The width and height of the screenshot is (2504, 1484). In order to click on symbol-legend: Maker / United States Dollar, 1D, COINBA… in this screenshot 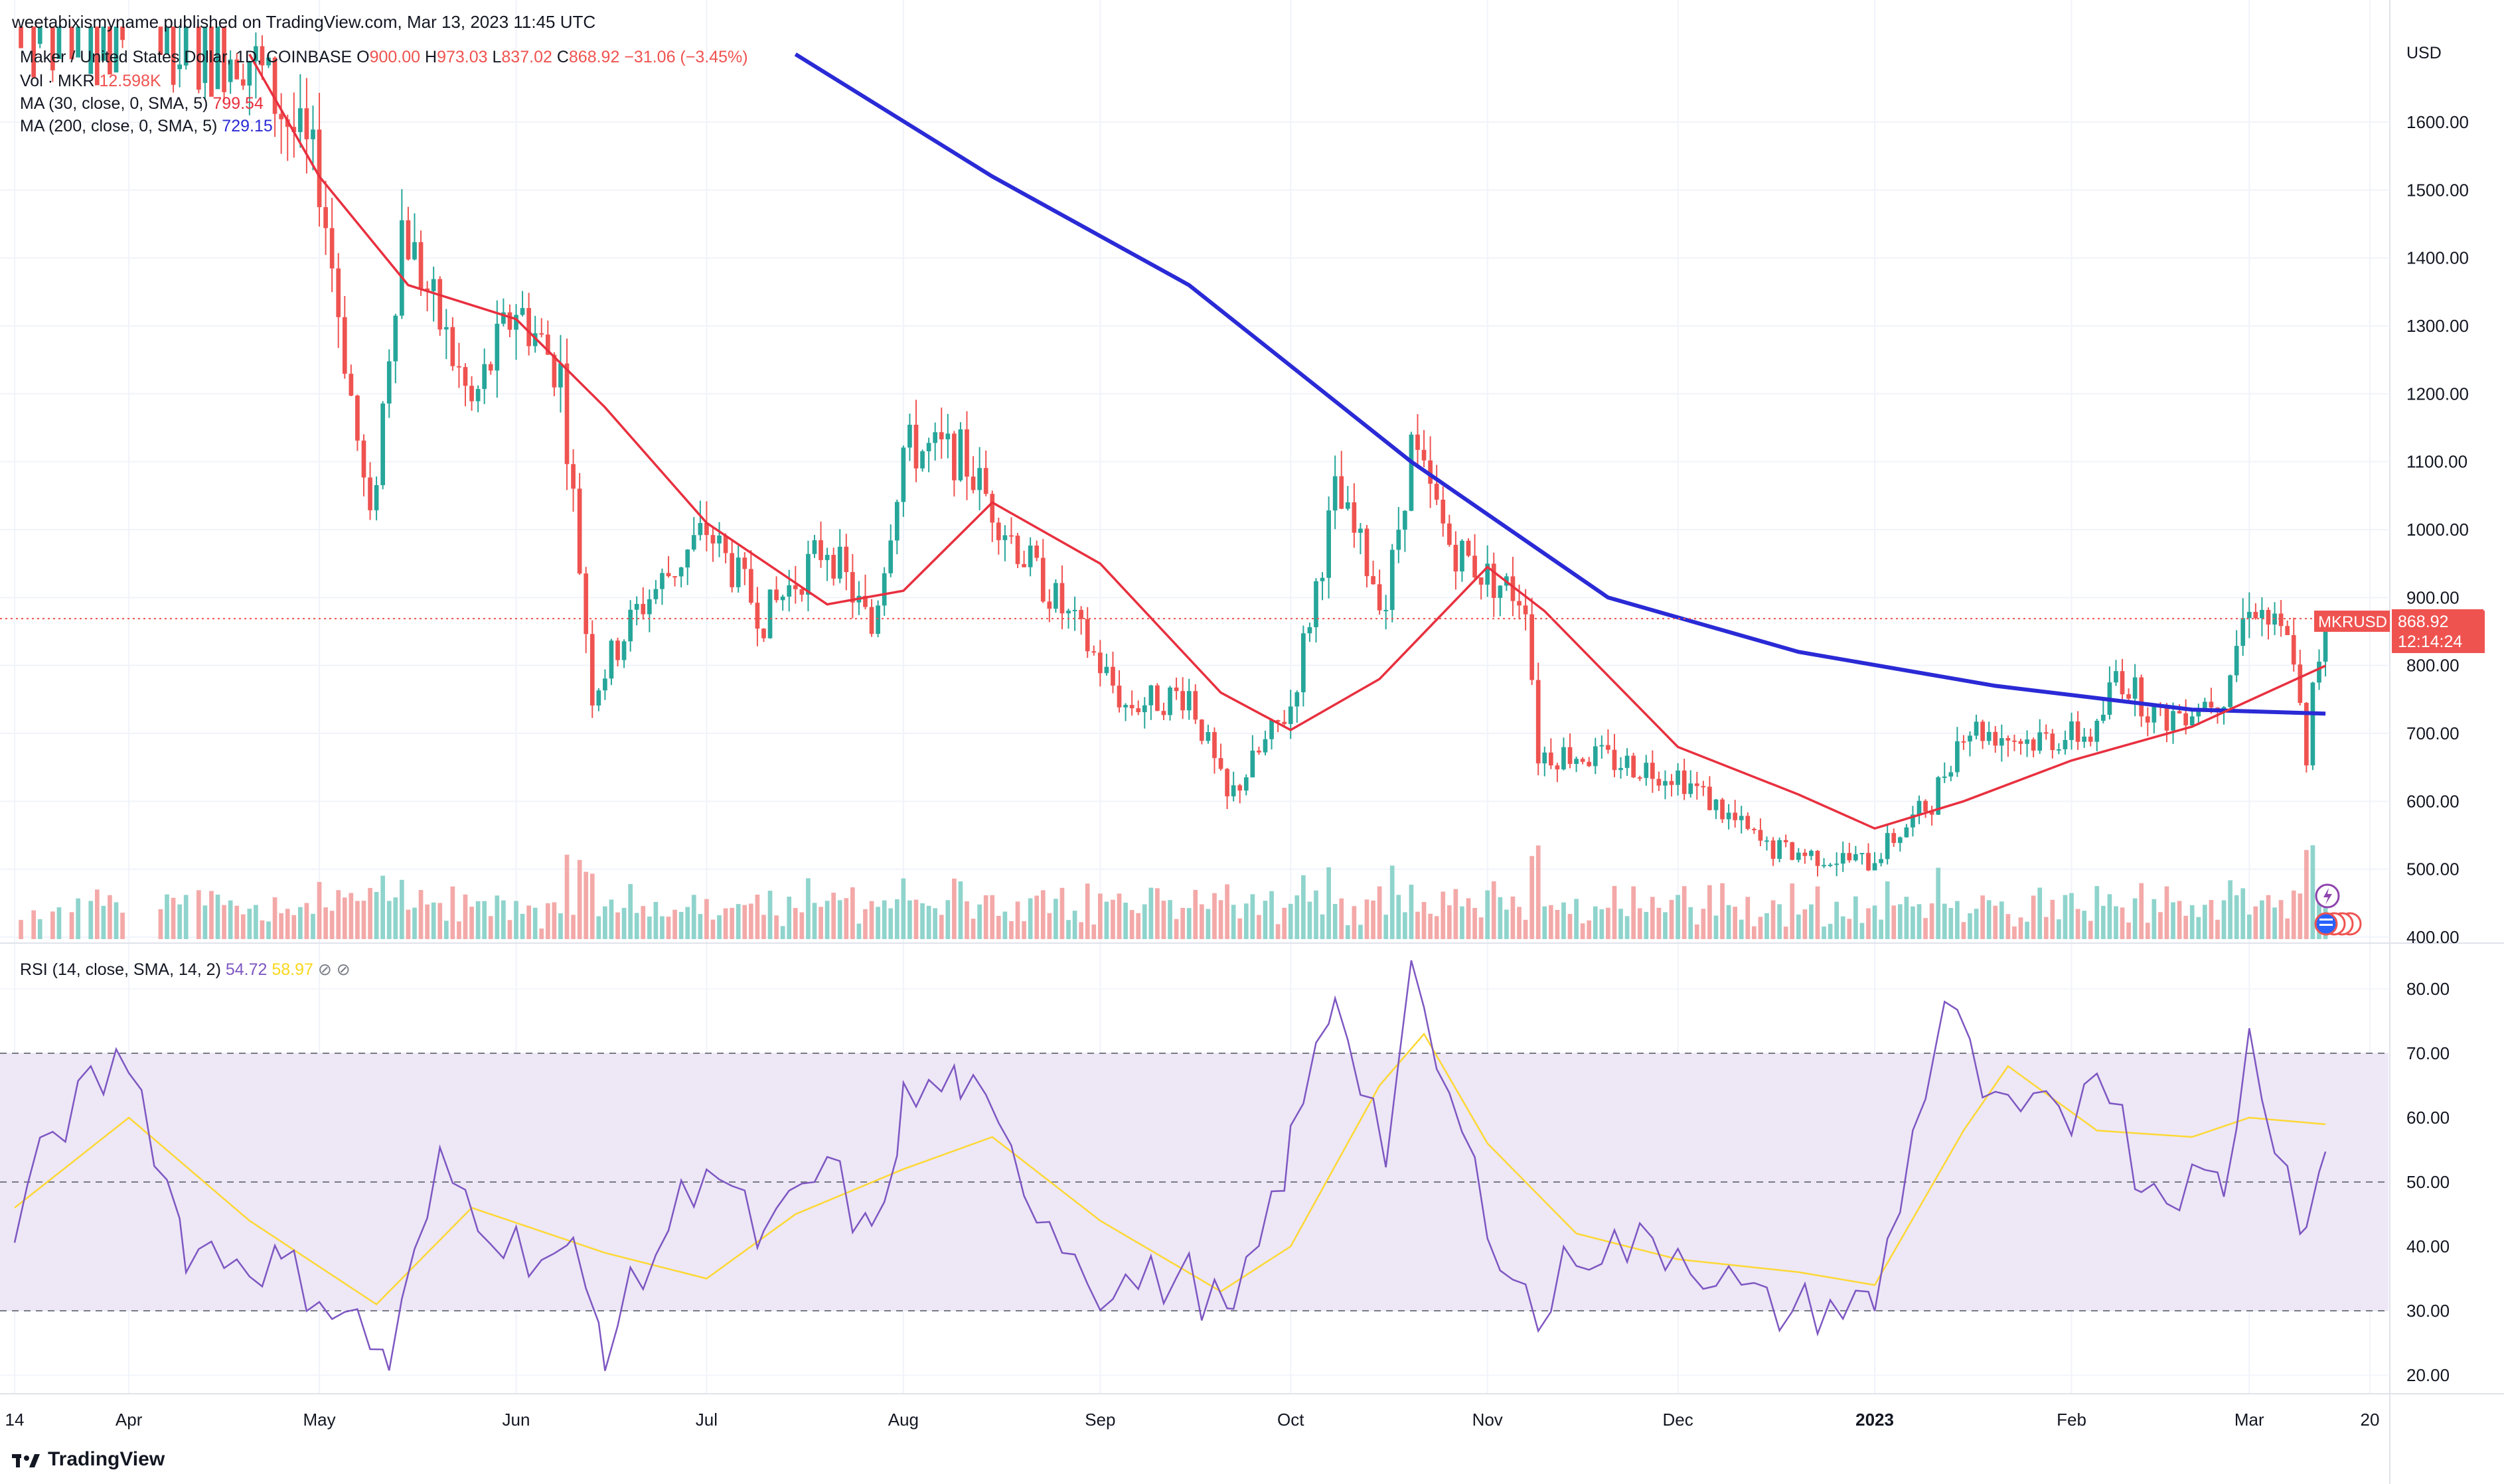, I will do `click(384, 57)`.